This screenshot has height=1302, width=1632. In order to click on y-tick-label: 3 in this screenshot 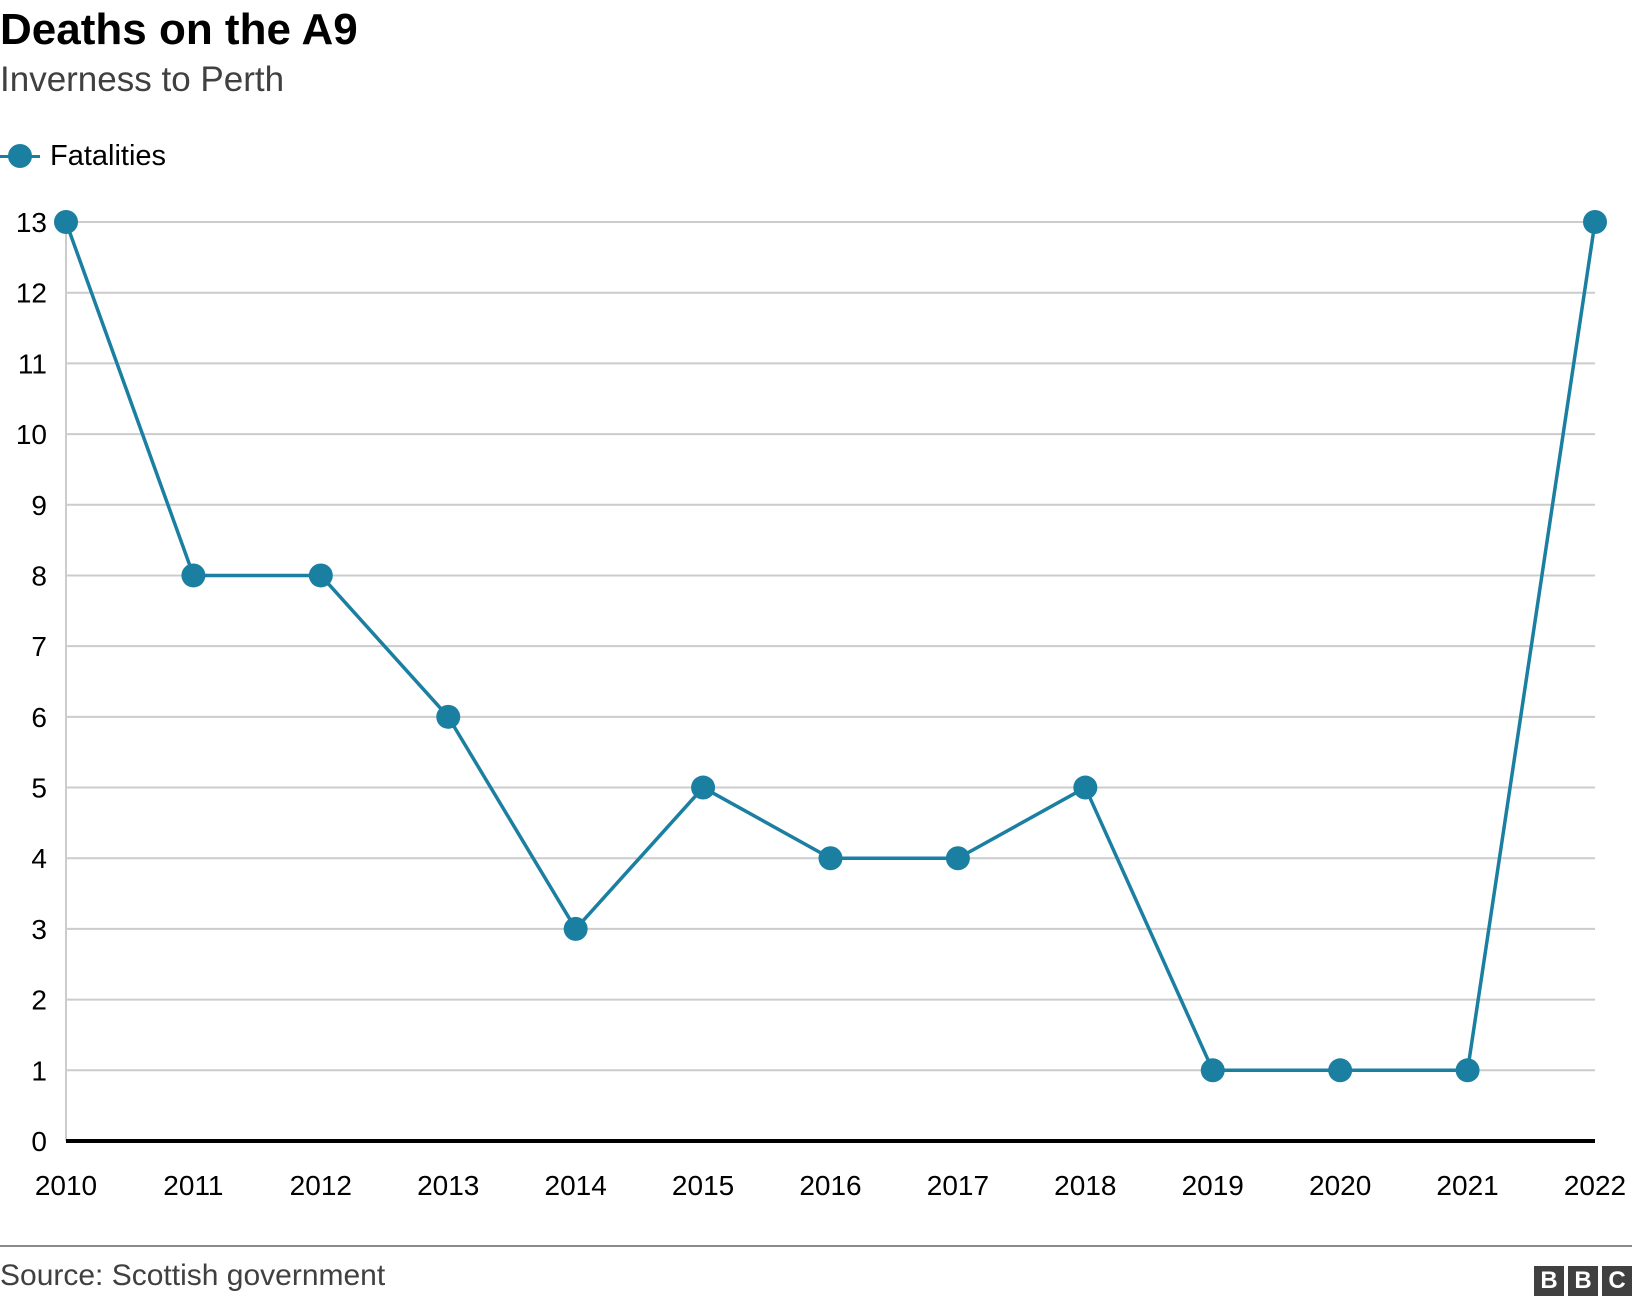, I will do `click(39, 929)`.